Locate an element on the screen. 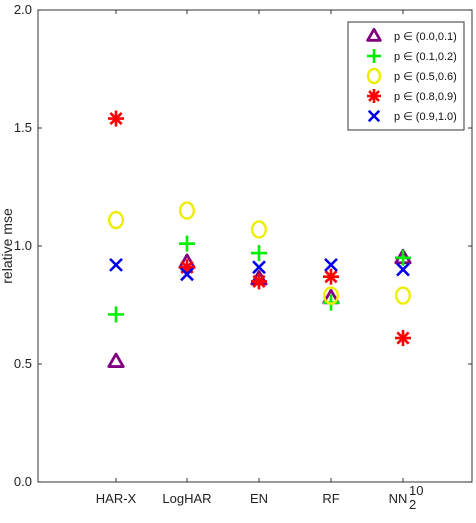 The height and width of the screenshot is (523, 476). series-plus is located at coordinates (259, 279).